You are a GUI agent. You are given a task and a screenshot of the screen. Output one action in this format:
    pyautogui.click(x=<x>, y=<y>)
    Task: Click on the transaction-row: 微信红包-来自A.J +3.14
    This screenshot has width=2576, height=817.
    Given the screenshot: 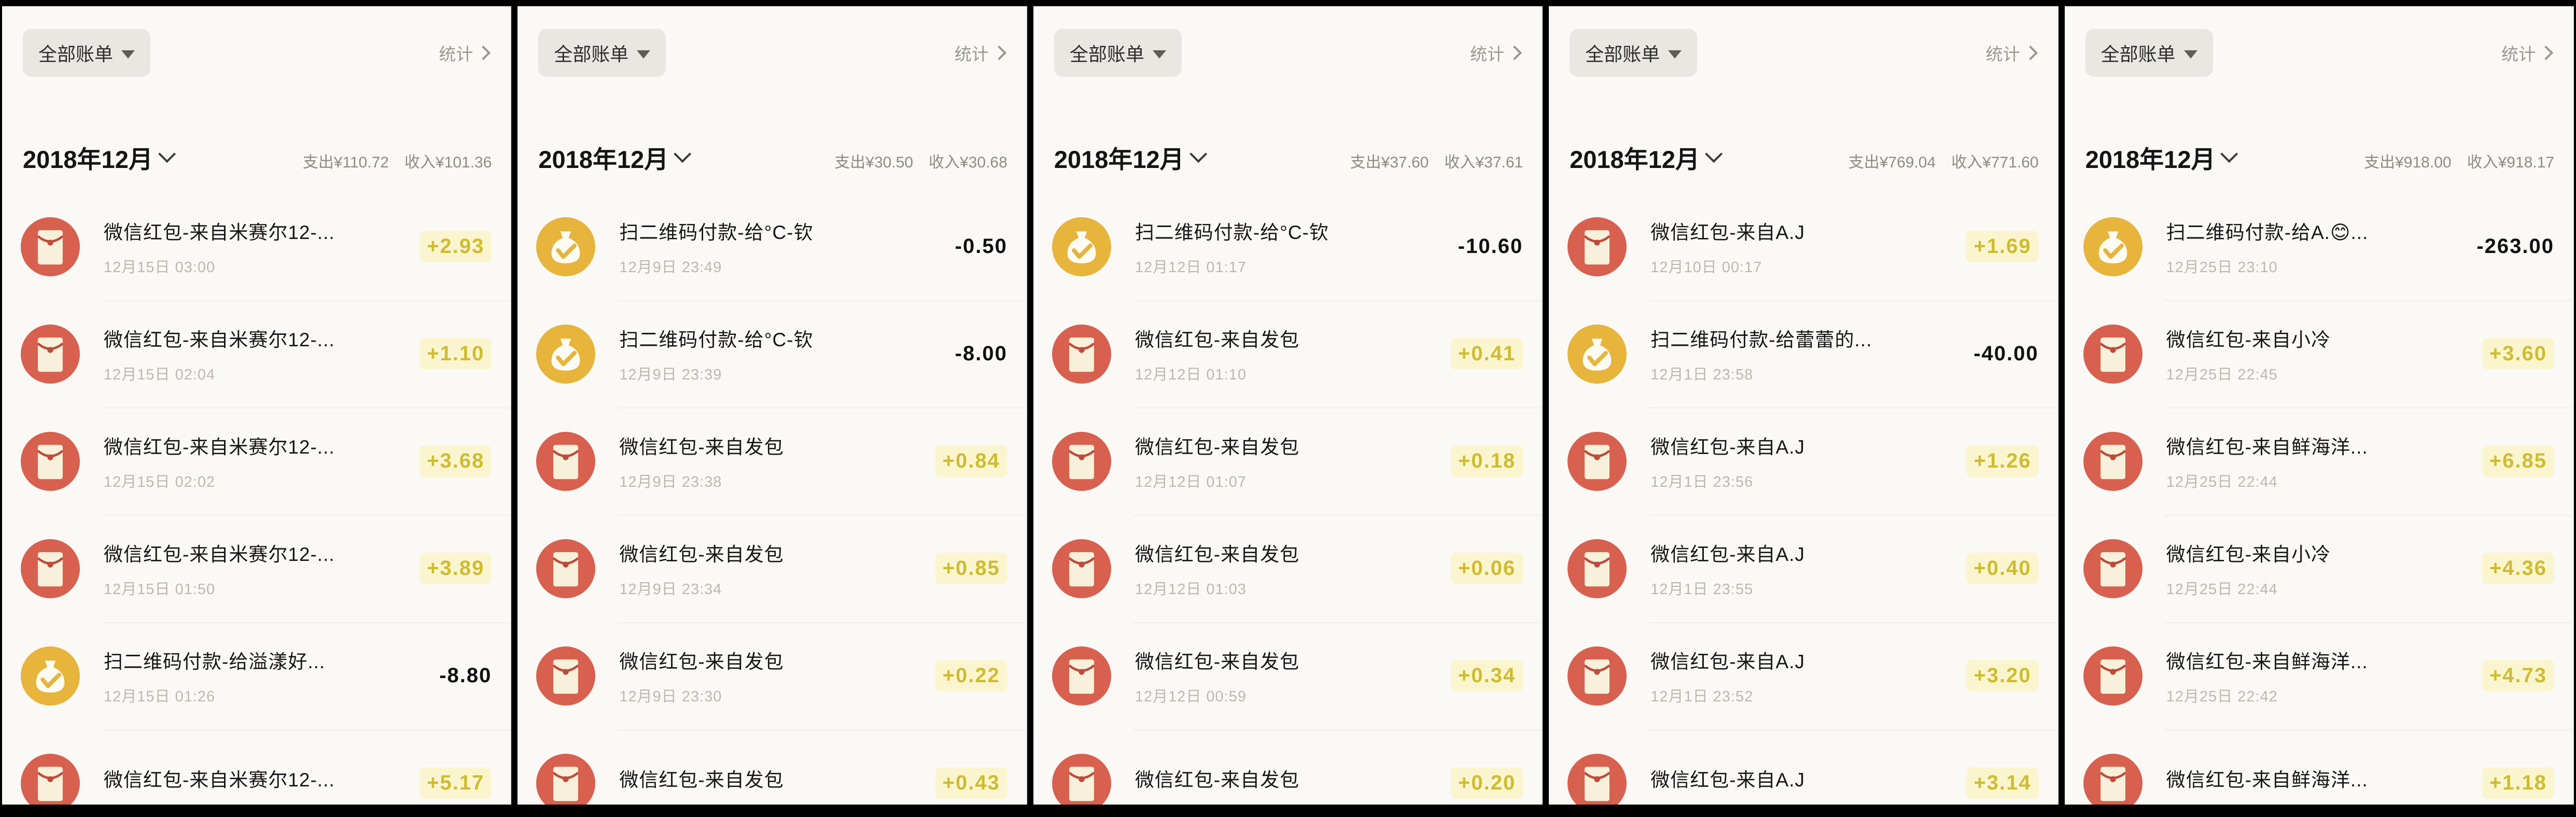 What is the action you would take?
    pyautogui.click(x=1803, y=767)
    